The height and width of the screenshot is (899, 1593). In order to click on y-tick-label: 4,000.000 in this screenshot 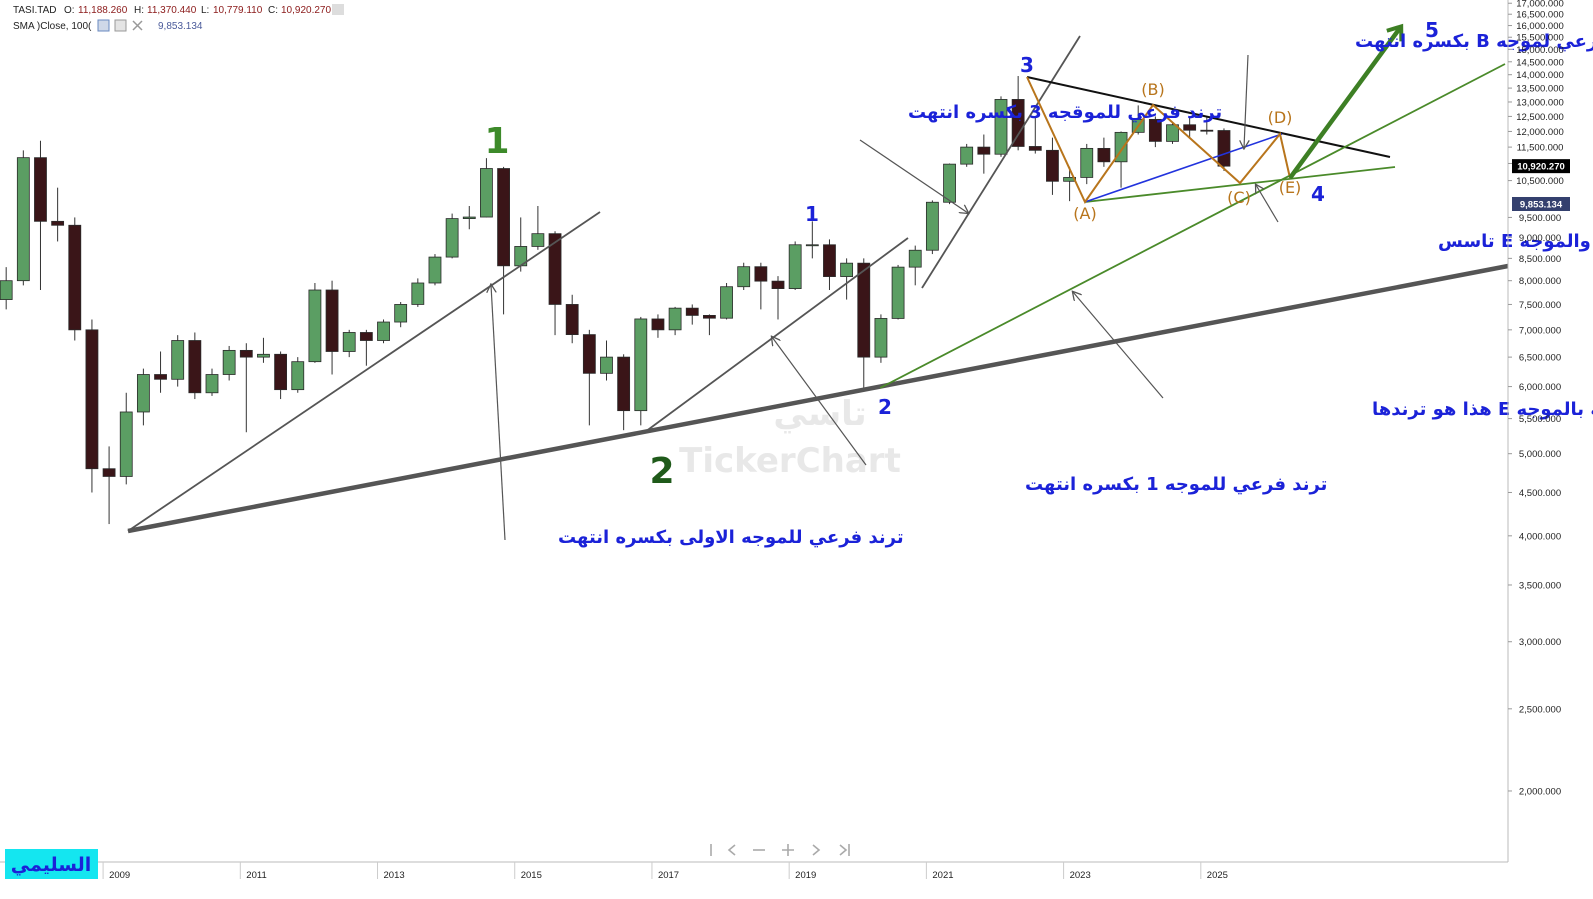, I will do `click(1540, 536)`.